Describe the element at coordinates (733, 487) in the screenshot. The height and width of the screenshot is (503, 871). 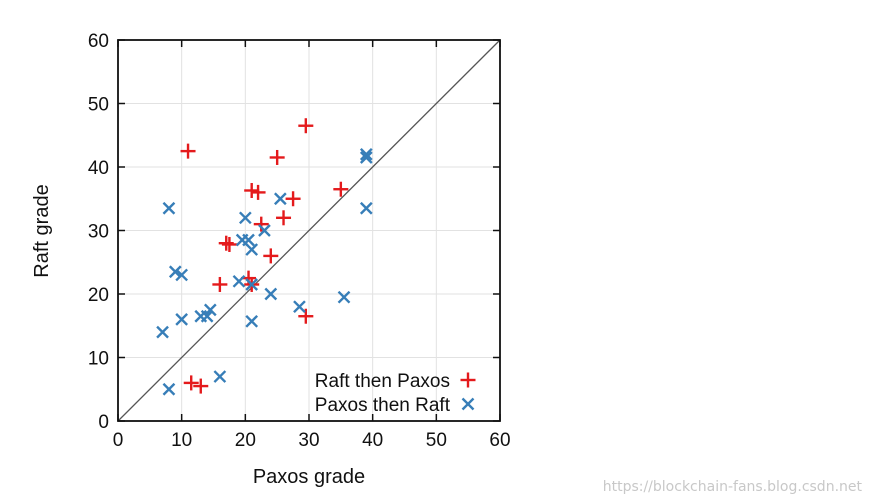
I see `watermark: https://blockchain-fans.blog.csdn.net` at that location.